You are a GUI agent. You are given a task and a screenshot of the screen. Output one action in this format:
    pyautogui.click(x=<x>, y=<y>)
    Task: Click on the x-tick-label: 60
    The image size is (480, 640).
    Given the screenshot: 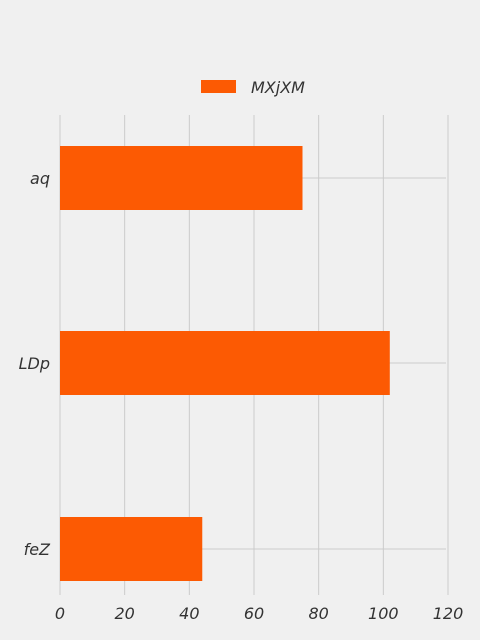 What is the action you would take?
    pyautogui.click(x=254, y=613)
    